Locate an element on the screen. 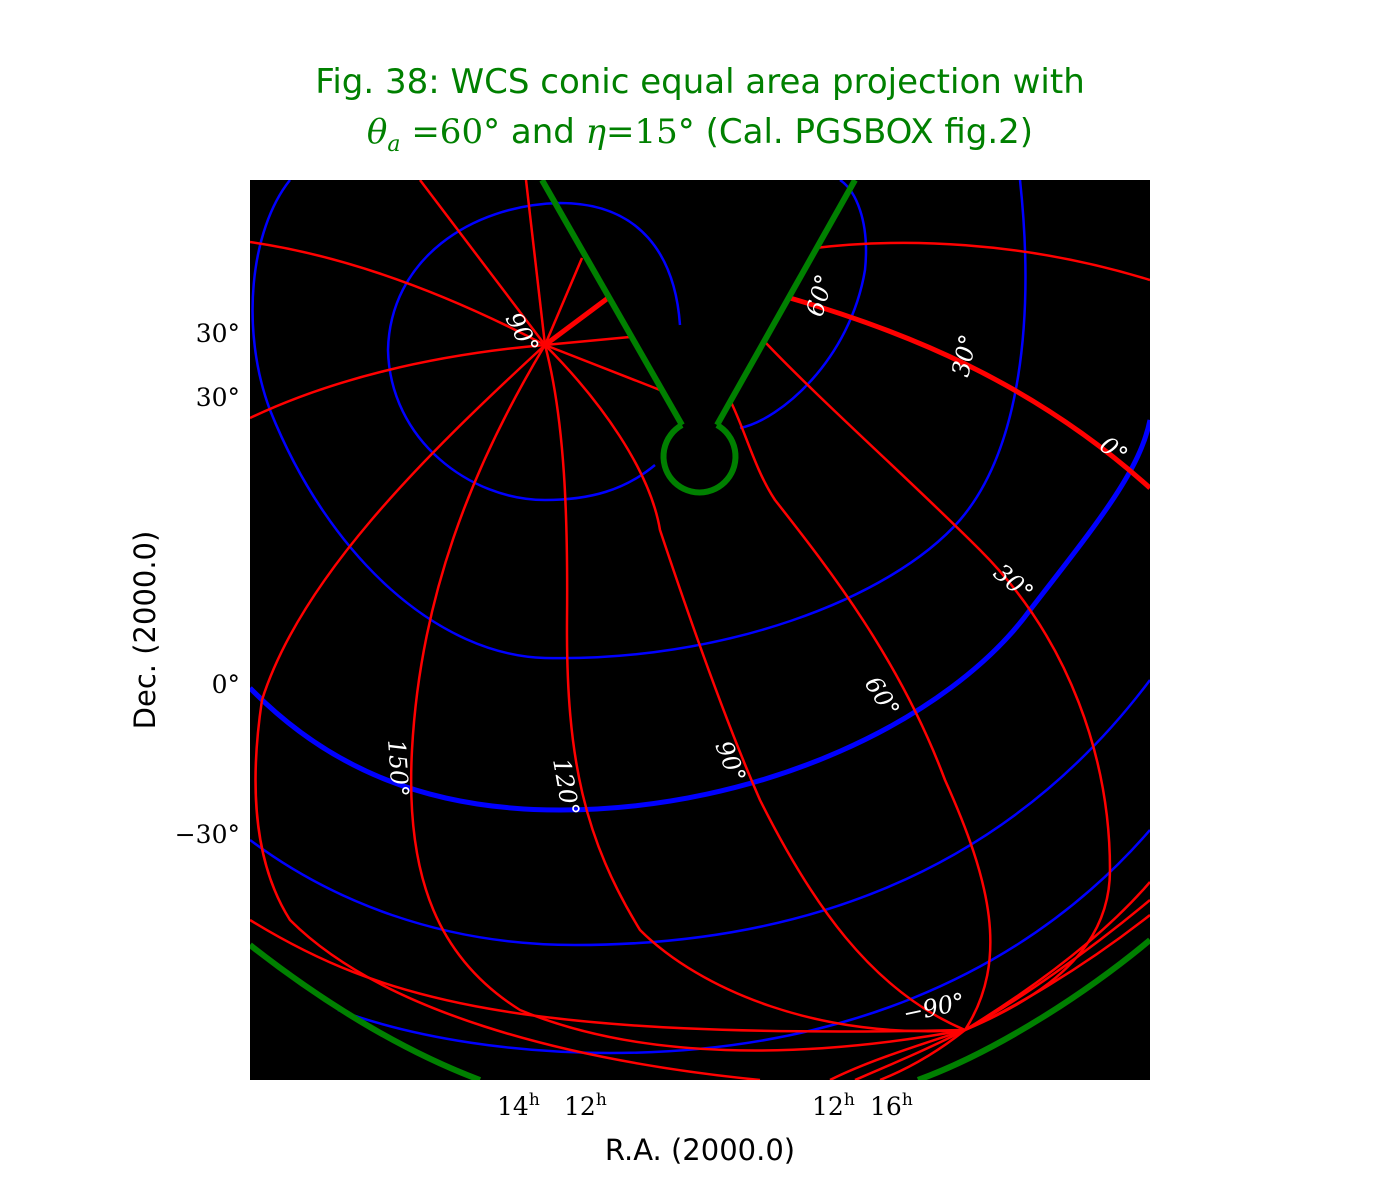 The image size is (1400, 1200). title-theta-value: =60° is located at coordinates (451, 132).